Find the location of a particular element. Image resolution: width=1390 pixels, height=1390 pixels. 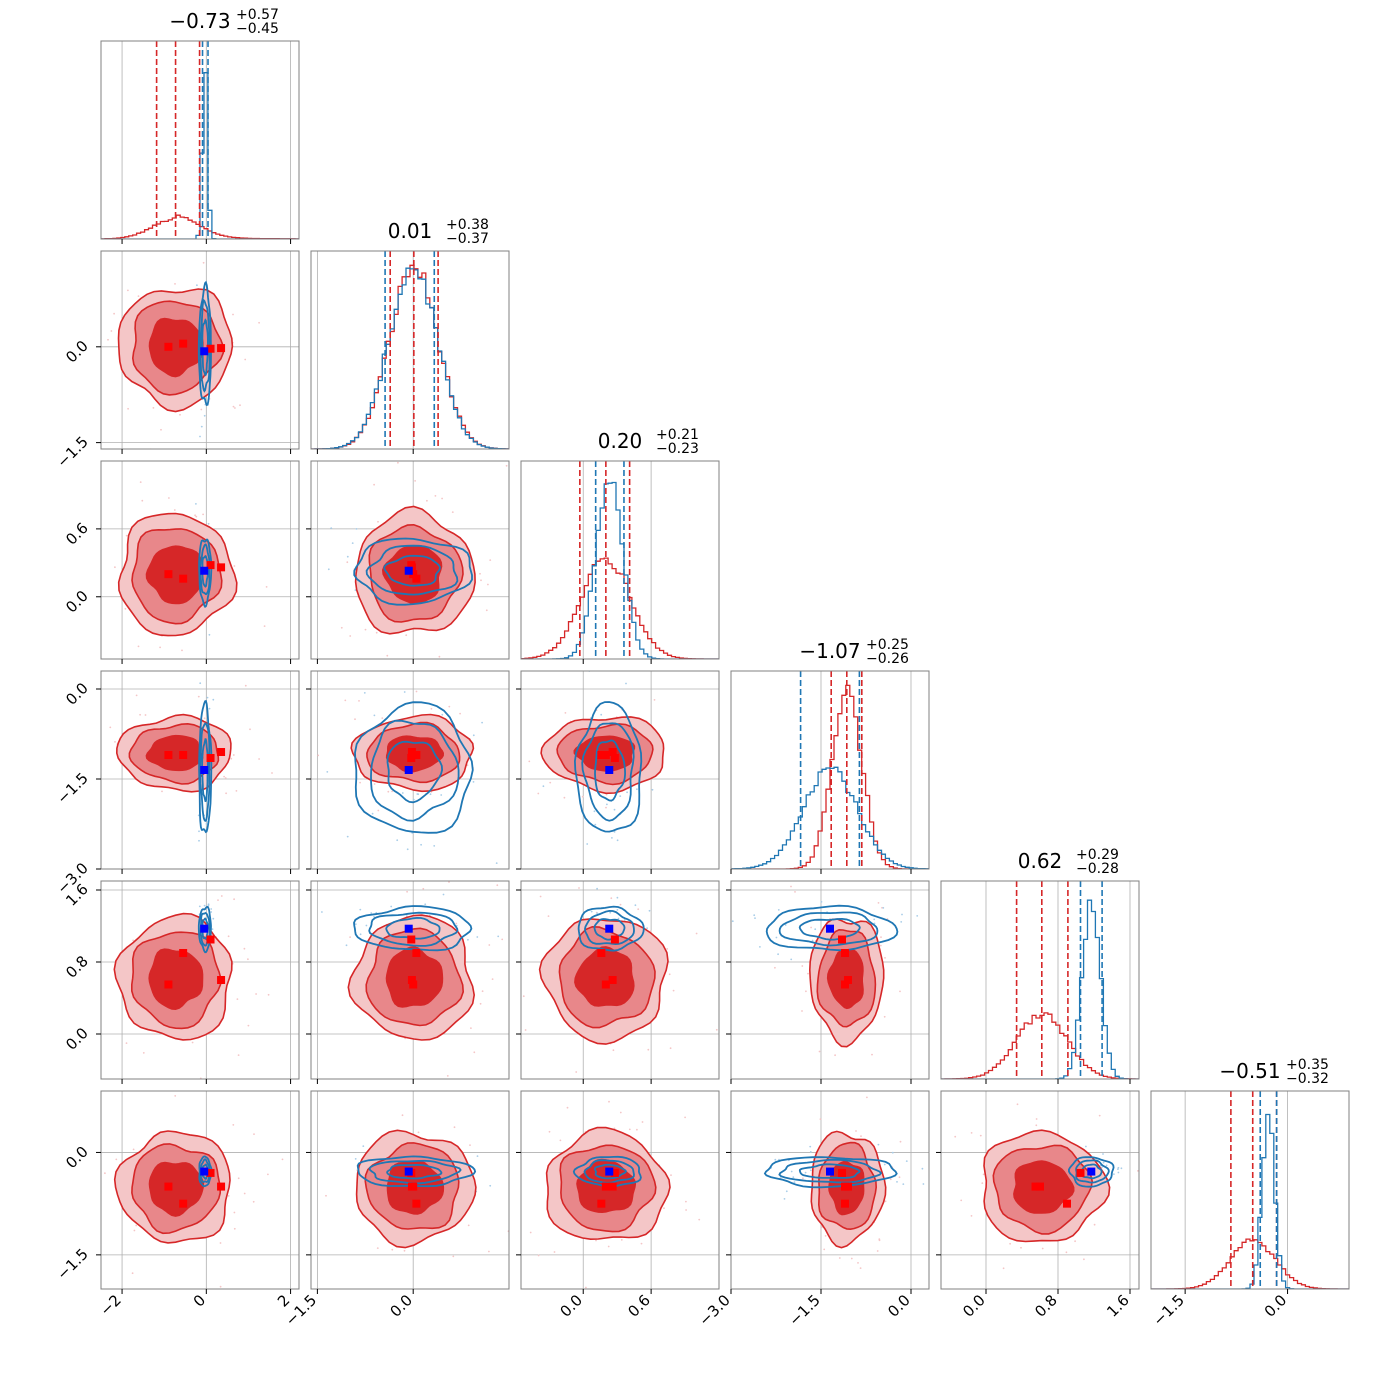

title-minus: −0.28 is located at coordinates (1097, 869).